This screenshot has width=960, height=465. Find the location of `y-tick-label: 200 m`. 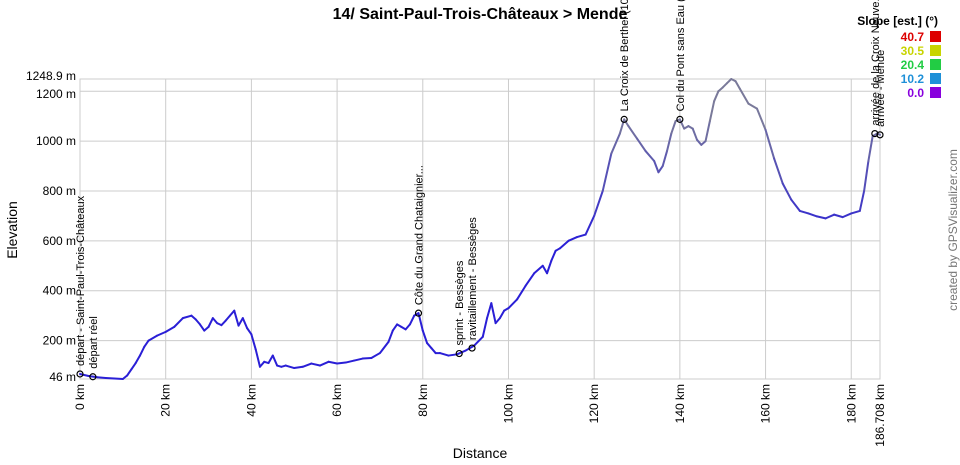

y-tick-label: 200 m is located at coordinates (59, 341).